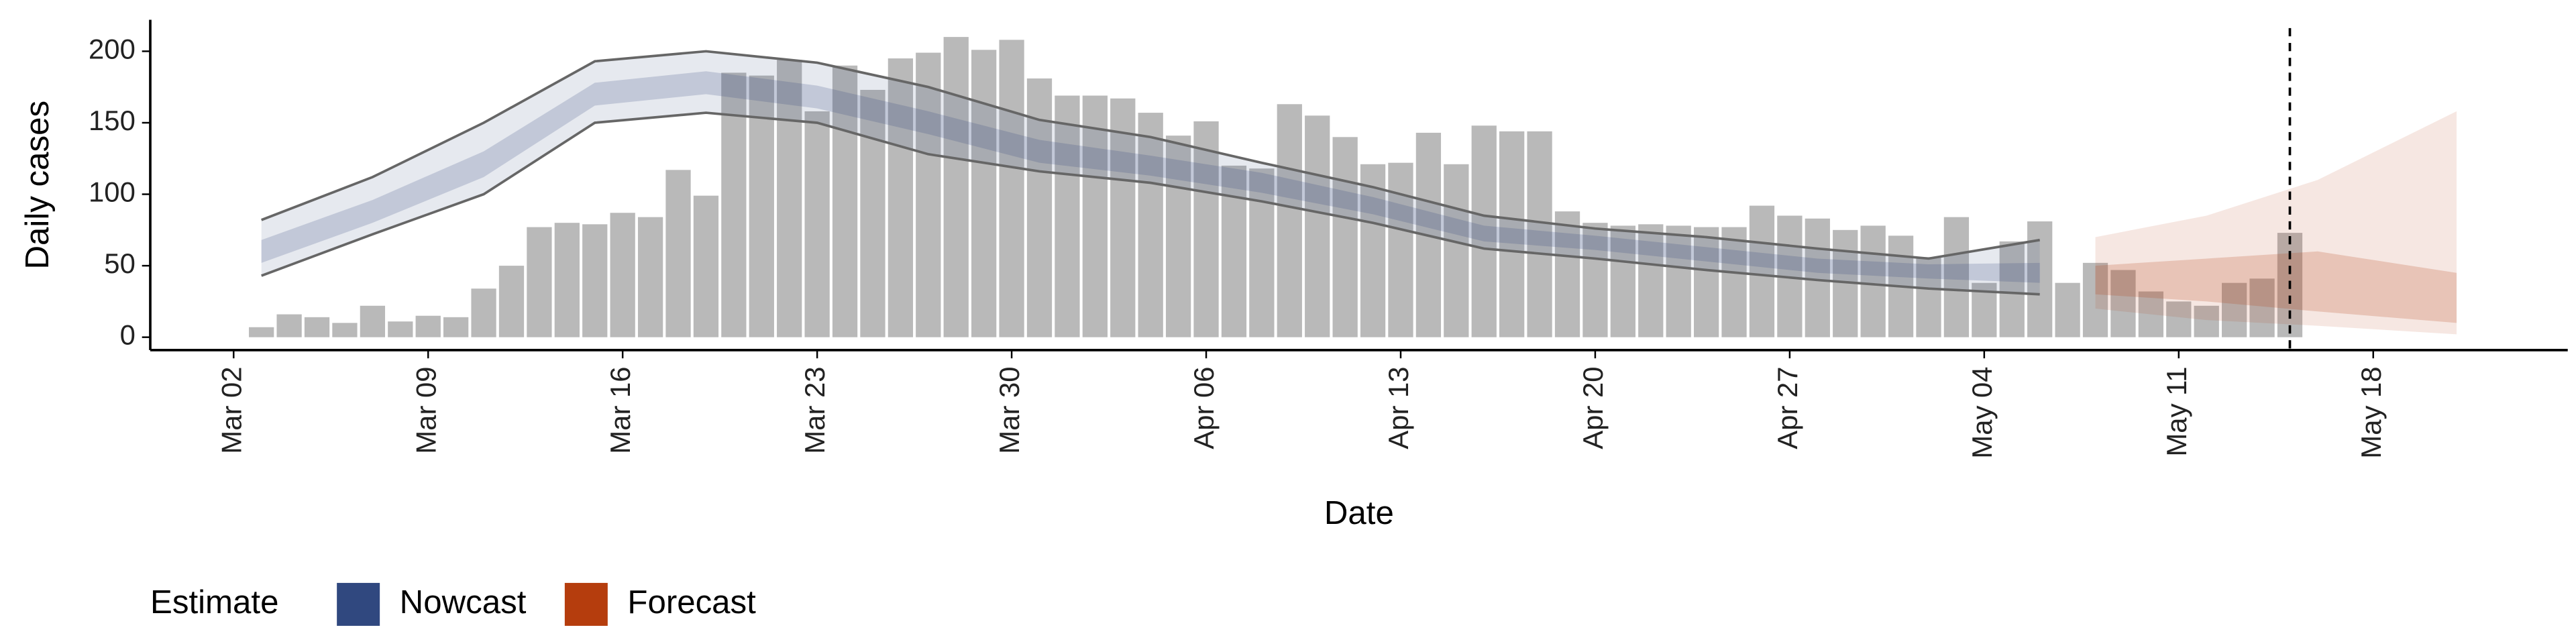  Describe the element at coordinates (1009, 409) in the screenshot. I see `x-tick-label: Mar 30` at that location.